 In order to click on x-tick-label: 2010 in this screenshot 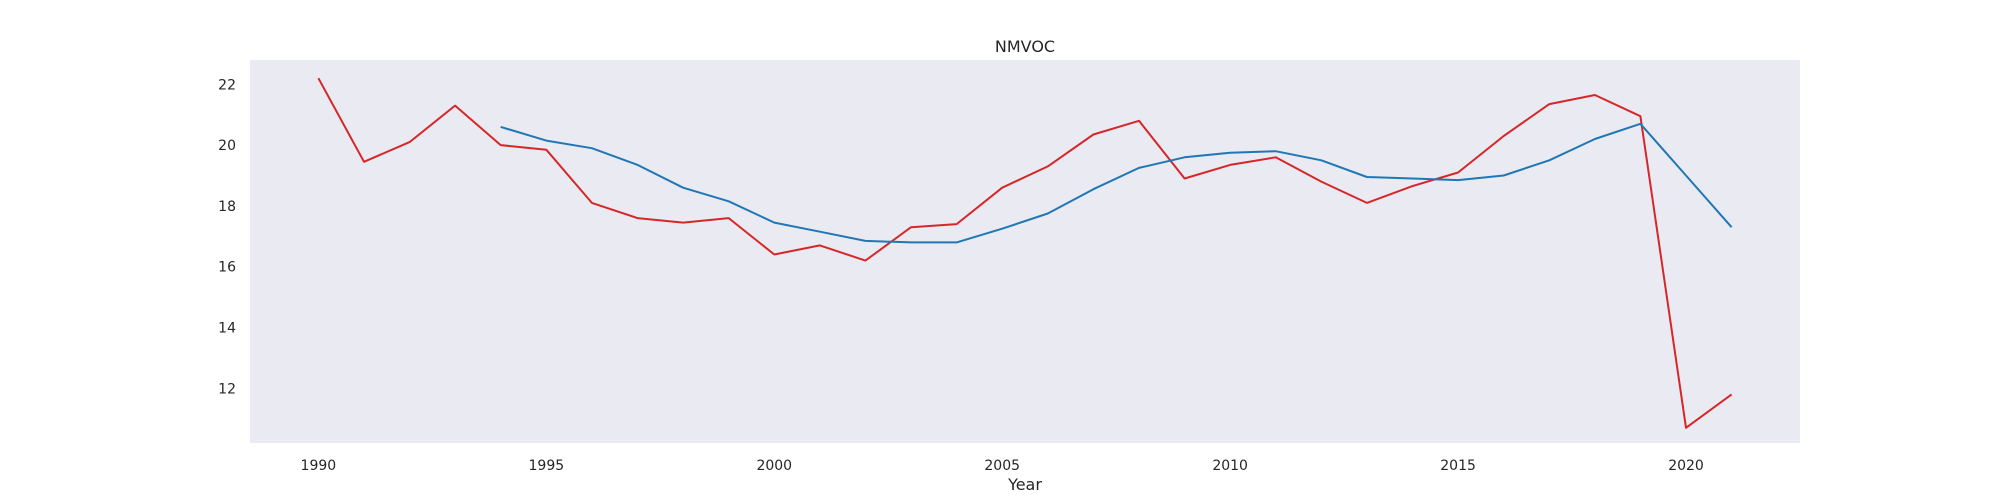, I will do `click(1230, 466)`.